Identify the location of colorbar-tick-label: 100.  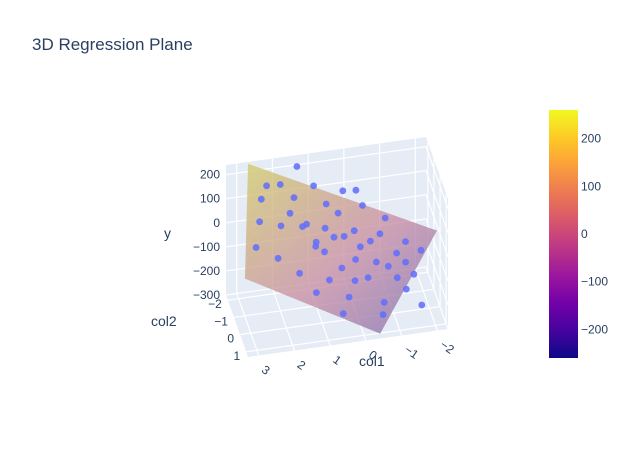
(591, 186).